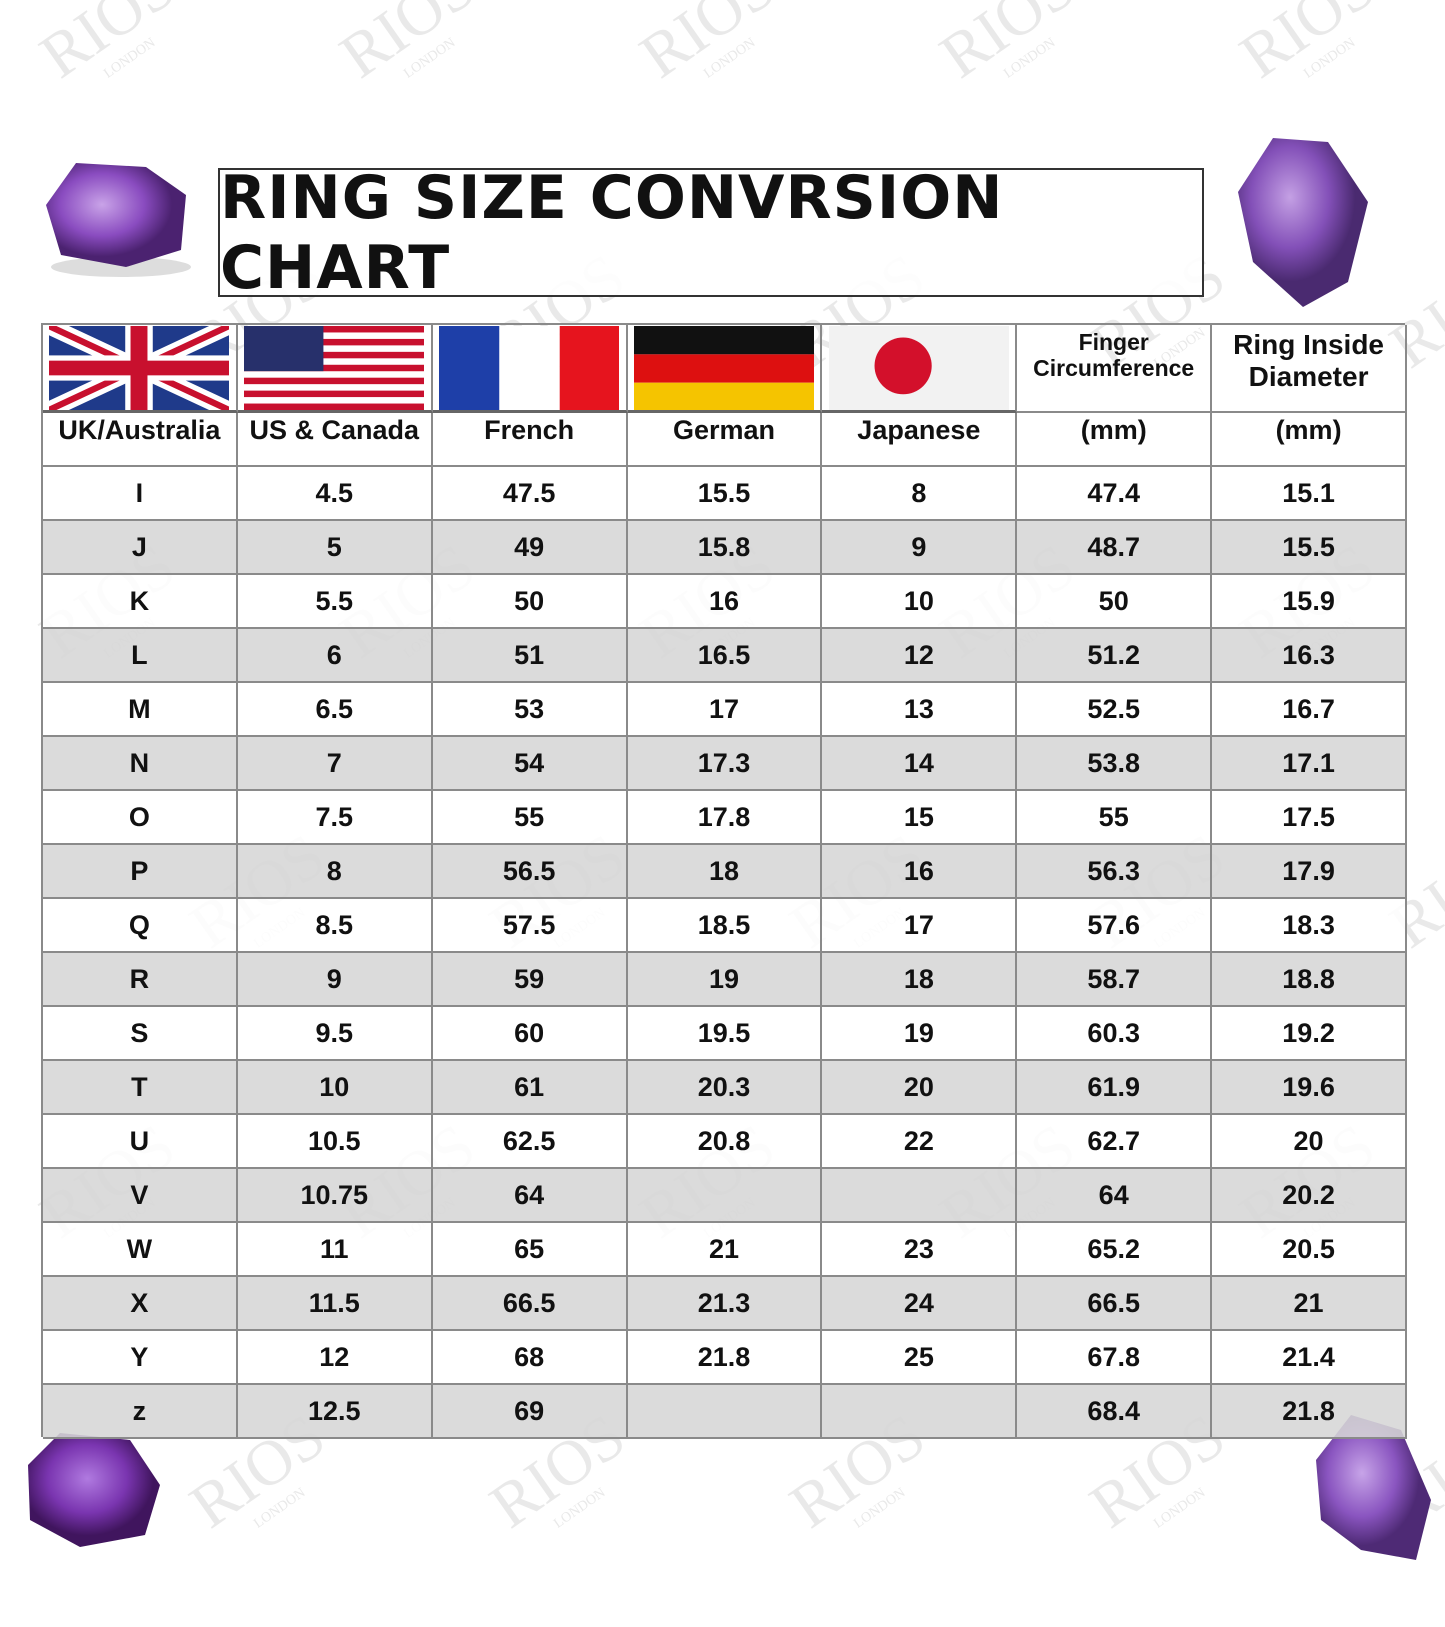 Image resolution: width=1445 pixels, height=1627 pixels. I want to click on table-cell: 21.8, so click(1309, 1412).